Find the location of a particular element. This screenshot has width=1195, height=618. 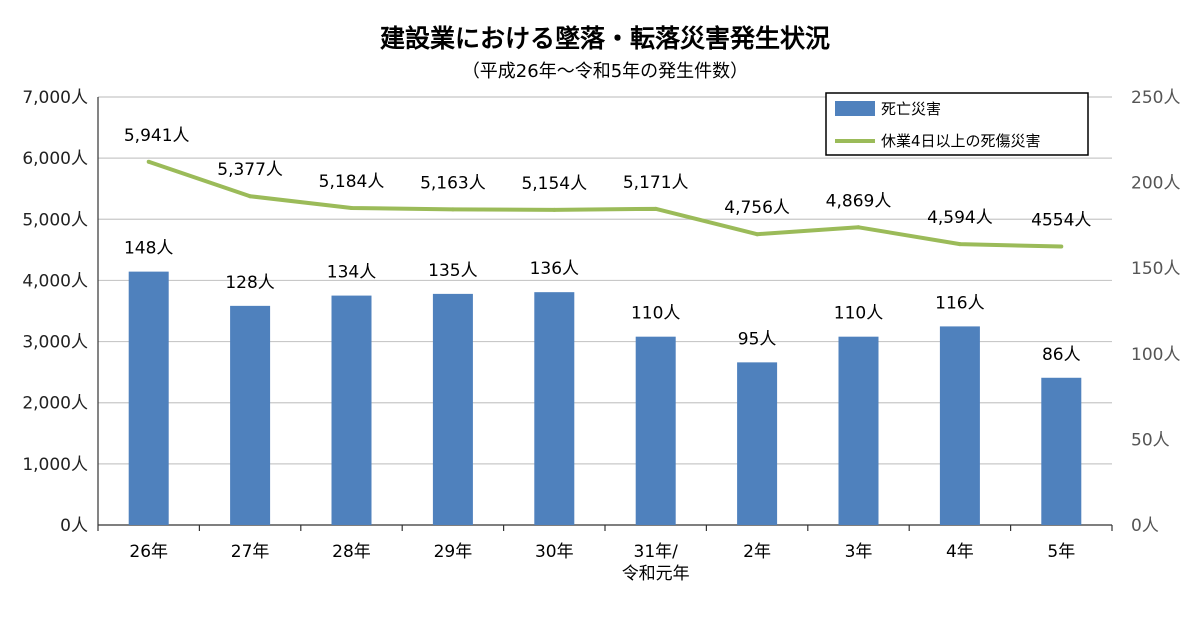

line-data-label: 4,594人 is located at coordinates (960, 218).